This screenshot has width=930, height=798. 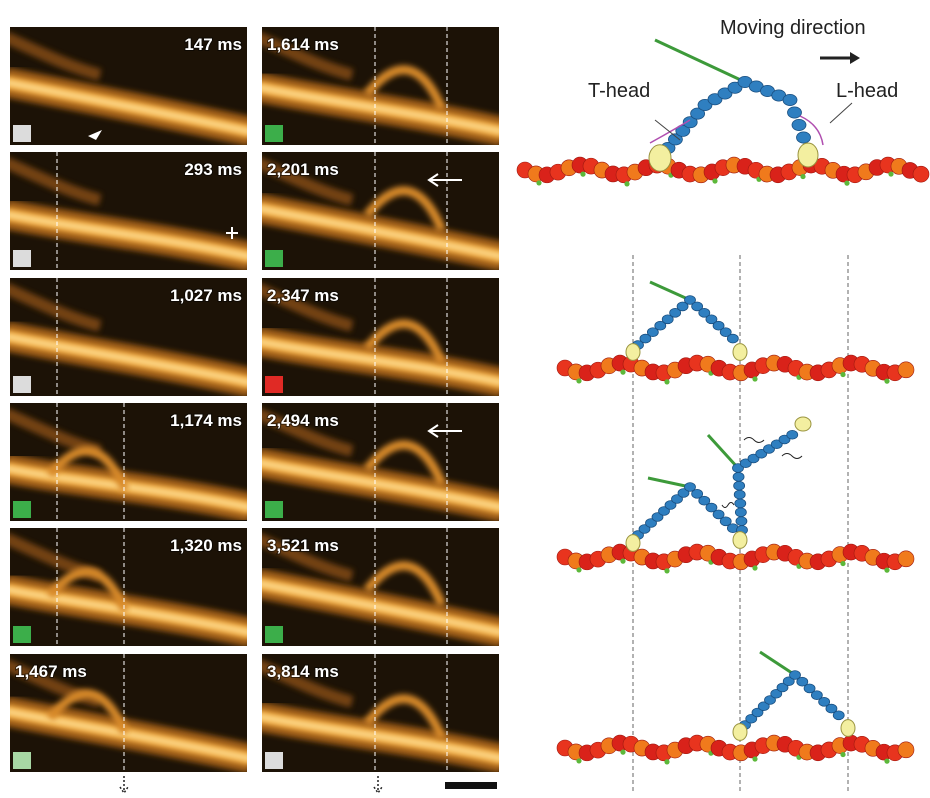 What do you see at coordinates (124, 785) in the screenshot?
I see `dotted-arrow` at bounding box center [124, 785].